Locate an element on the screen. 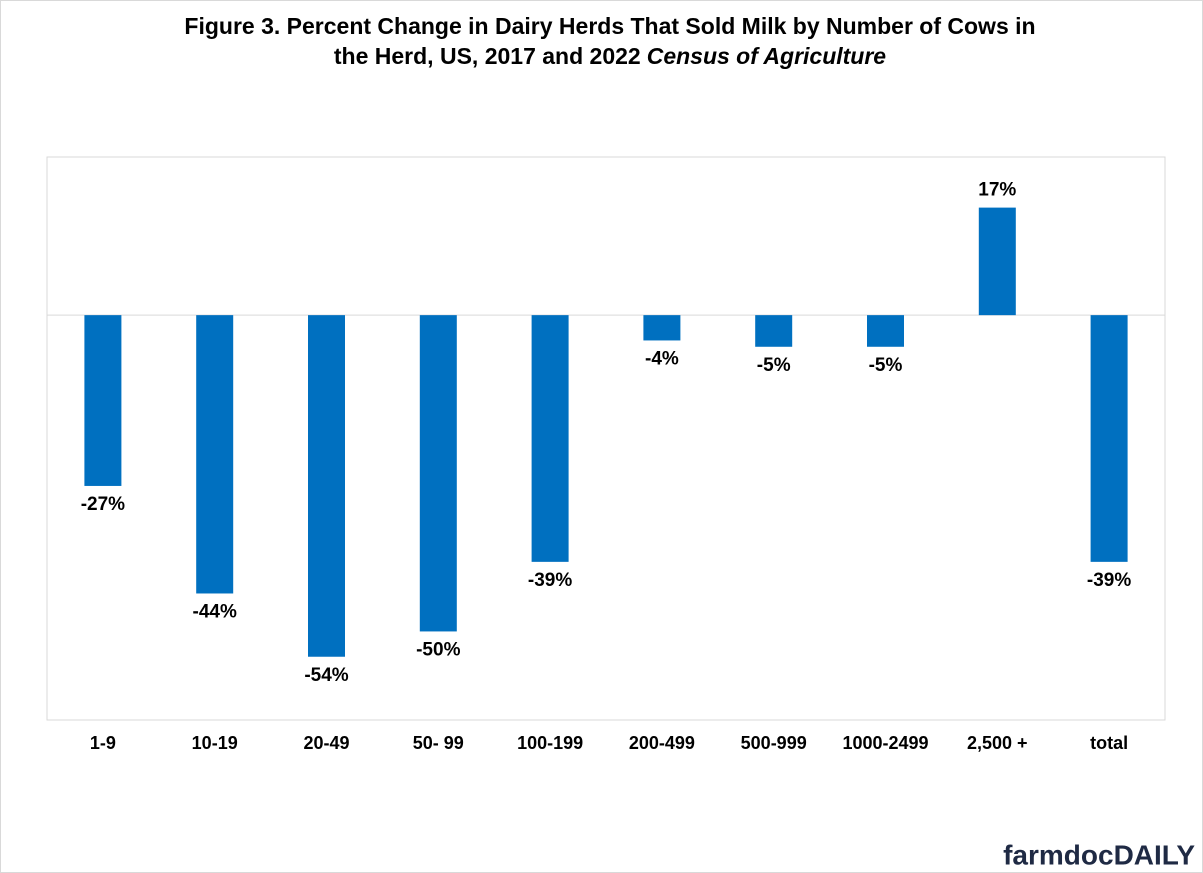 The image size is (1203, 873). x-tick-label: 100-199 is located at coordinates (550, 743).